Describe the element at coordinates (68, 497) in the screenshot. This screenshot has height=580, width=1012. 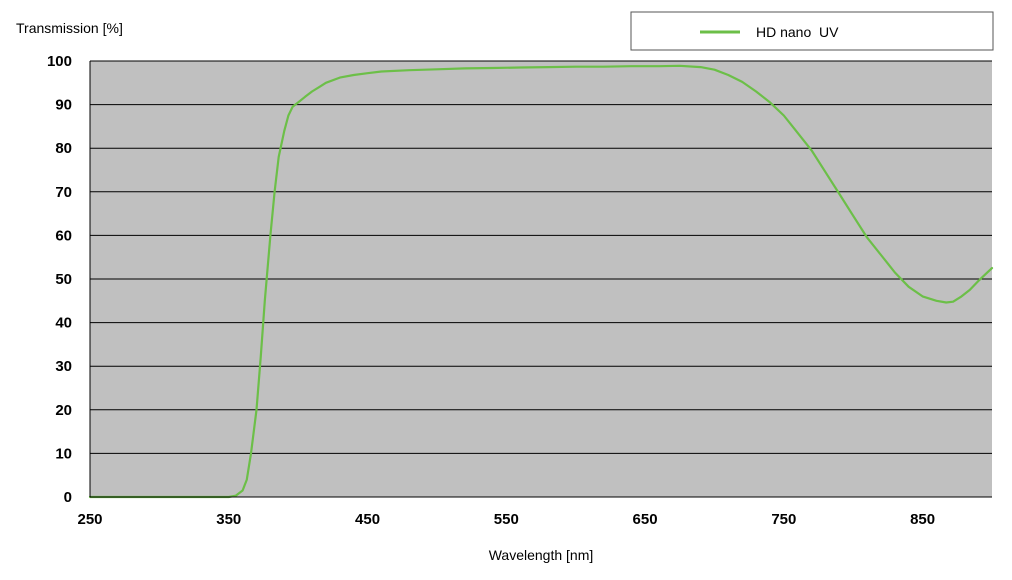
I see `y-tick-label: 0` at that location.